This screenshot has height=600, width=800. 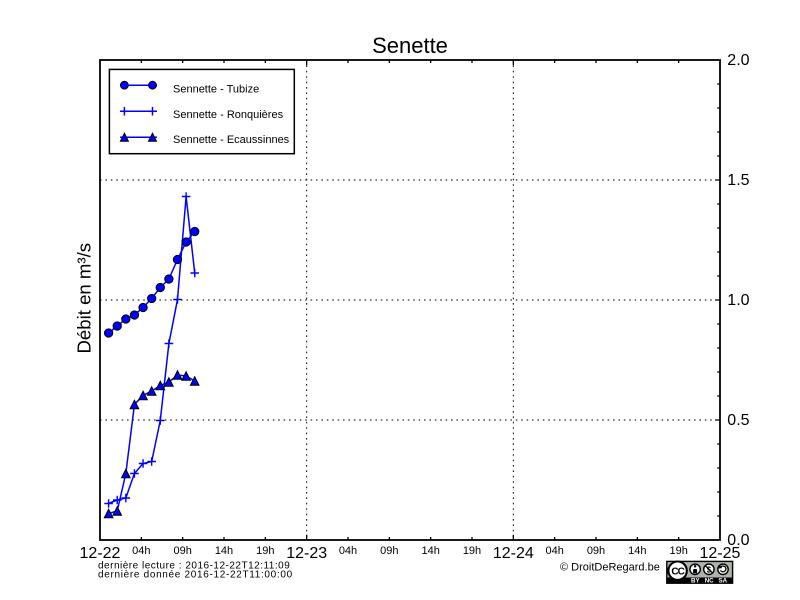 I want to click on svg-text: Débit en m³/s, so click(x=84, y=298).